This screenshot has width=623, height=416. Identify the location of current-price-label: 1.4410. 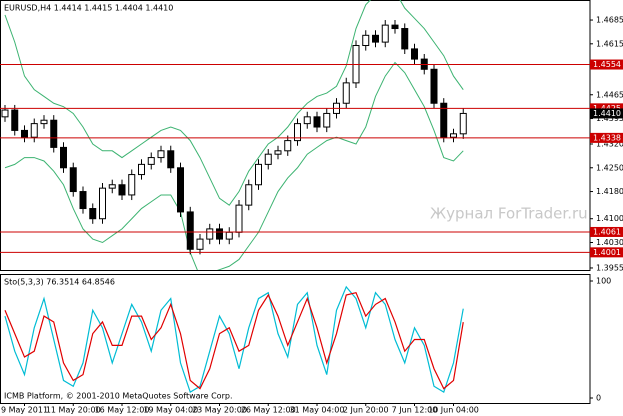
(607, 113).